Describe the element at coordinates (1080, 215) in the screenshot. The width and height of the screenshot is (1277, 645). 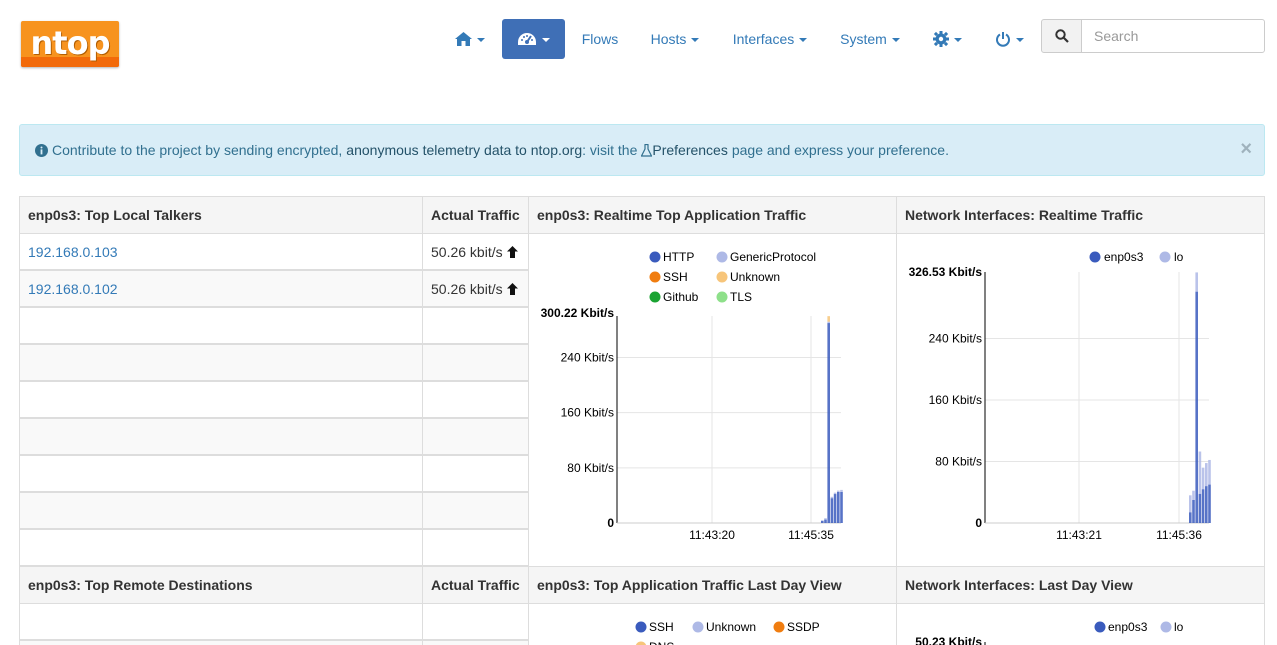
I see `iface-realtime-header: Network Interfaces: Realtime Traffic` at that location.